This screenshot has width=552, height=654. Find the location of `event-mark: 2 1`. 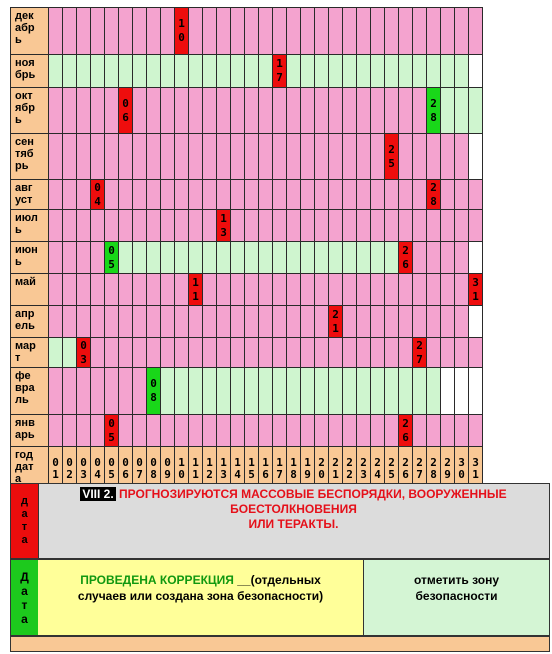

event-mark: 2 1 is located at coordinates (335, 321).